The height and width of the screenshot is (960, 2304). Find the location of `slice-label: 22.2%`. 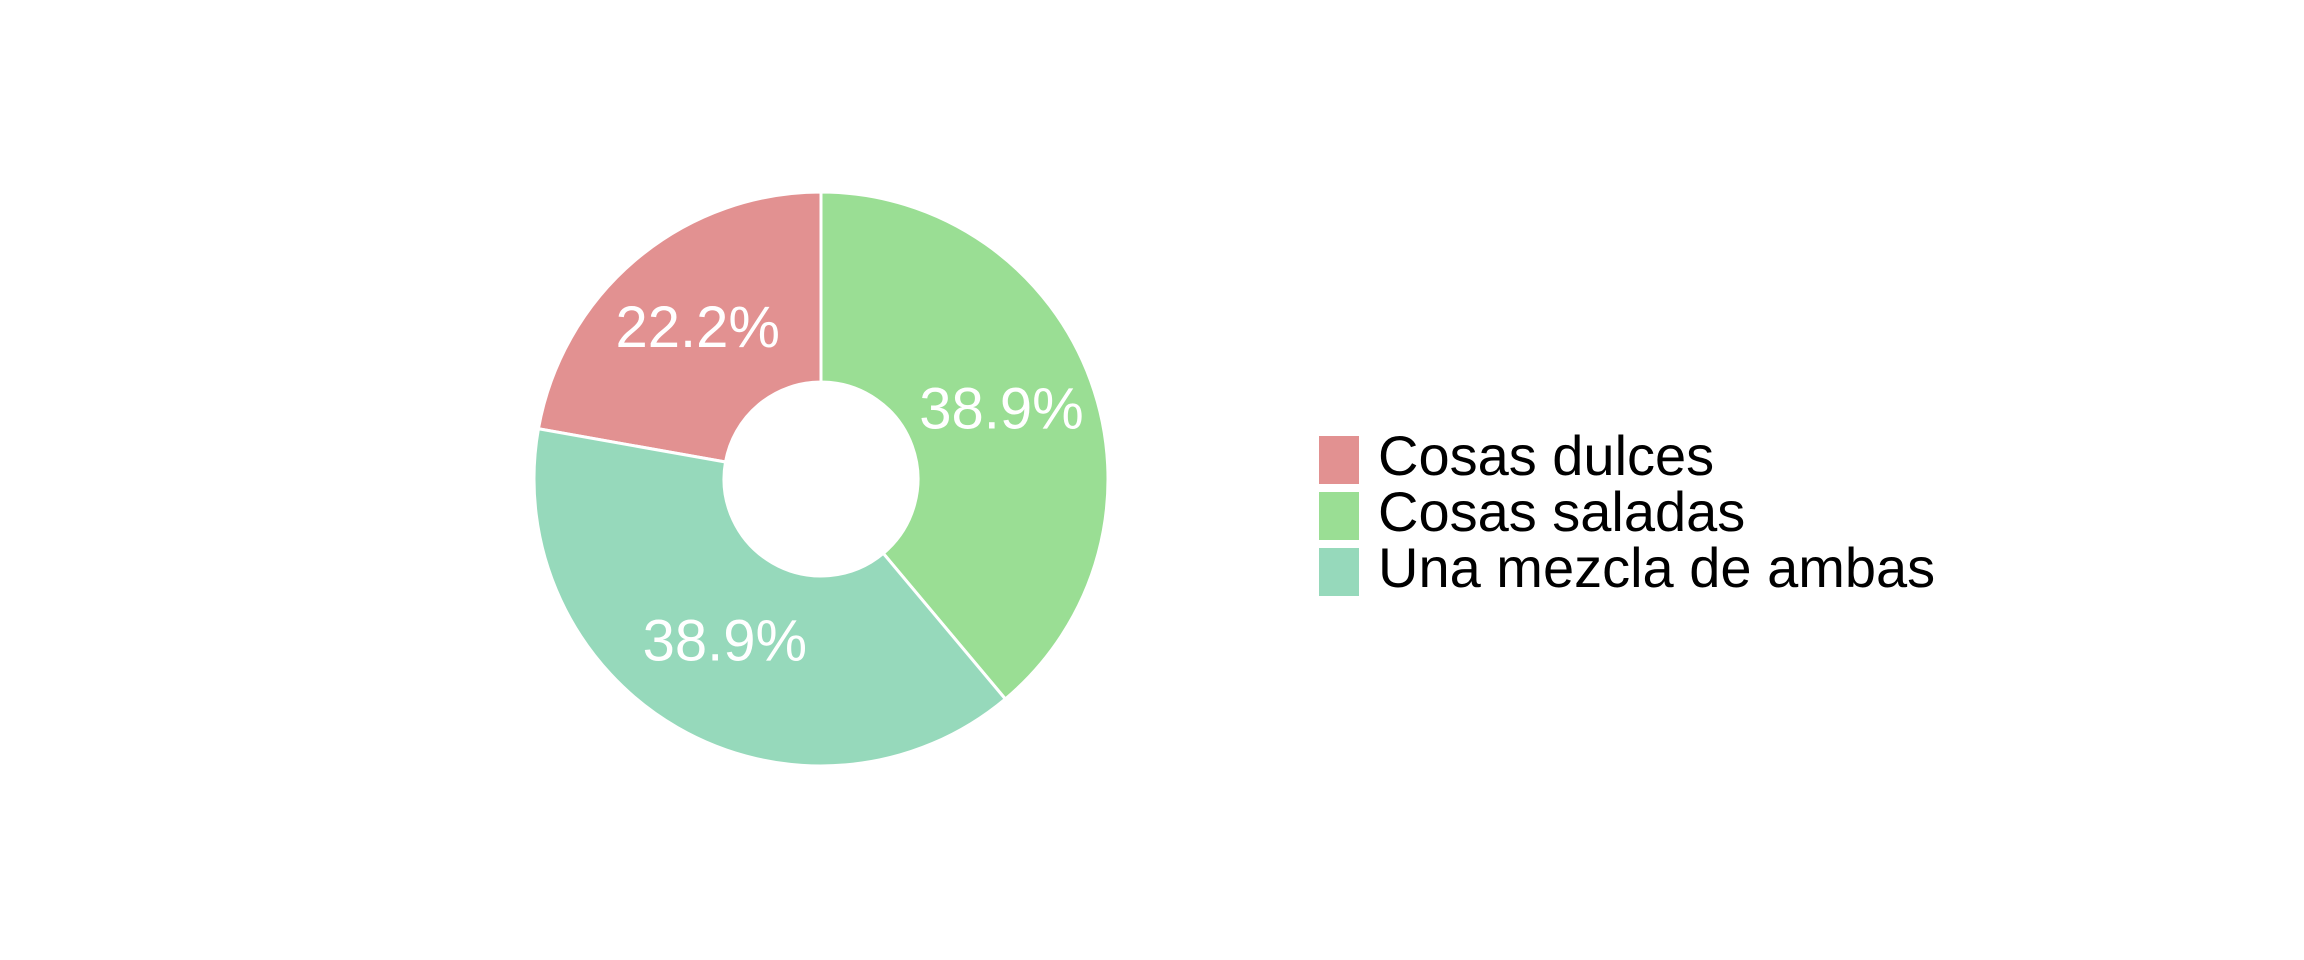

slice-label: 22.2% is located at coordinates (697, 327).